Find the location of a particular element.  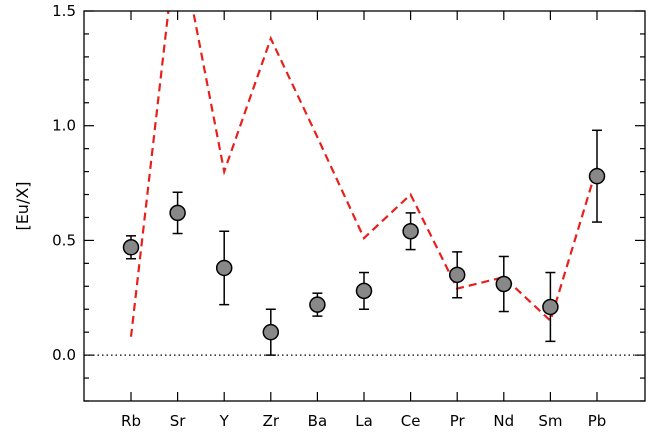

data-point-Ce is located at coordinates (410, 231).